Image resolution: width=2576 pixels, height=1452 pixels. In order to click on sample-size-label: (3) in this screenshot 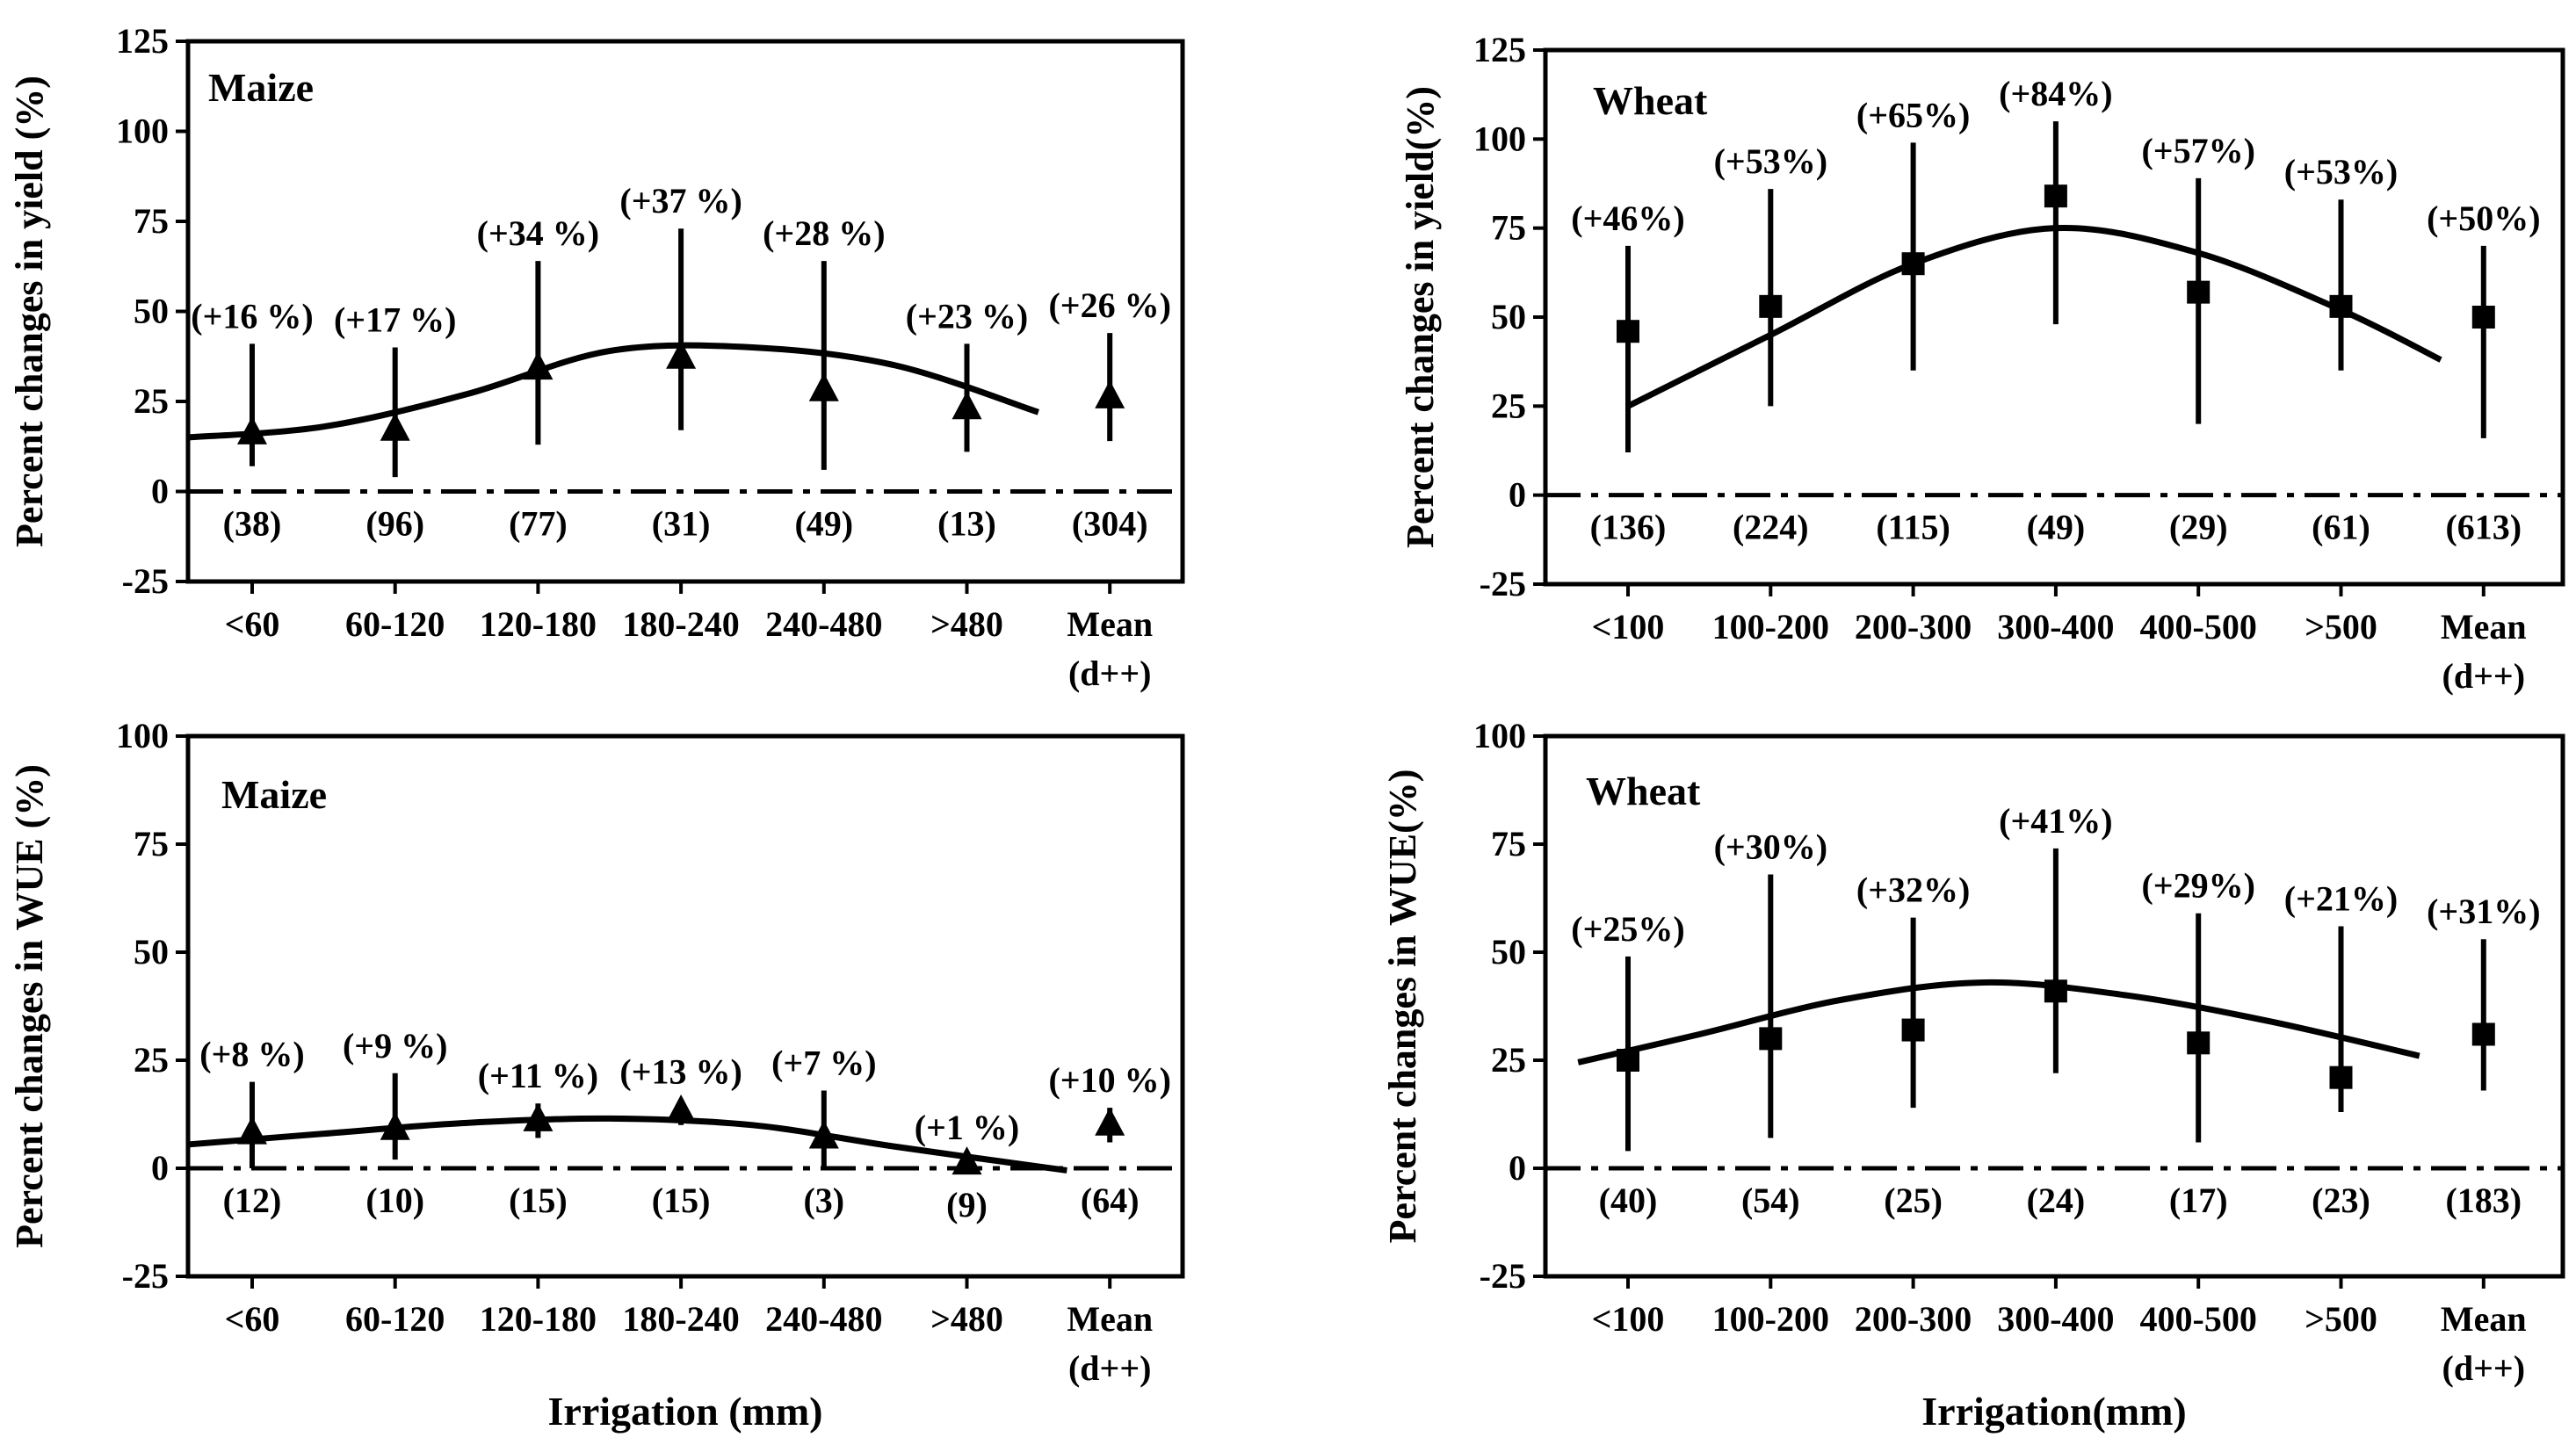, I will do `click(823, 1200)`.